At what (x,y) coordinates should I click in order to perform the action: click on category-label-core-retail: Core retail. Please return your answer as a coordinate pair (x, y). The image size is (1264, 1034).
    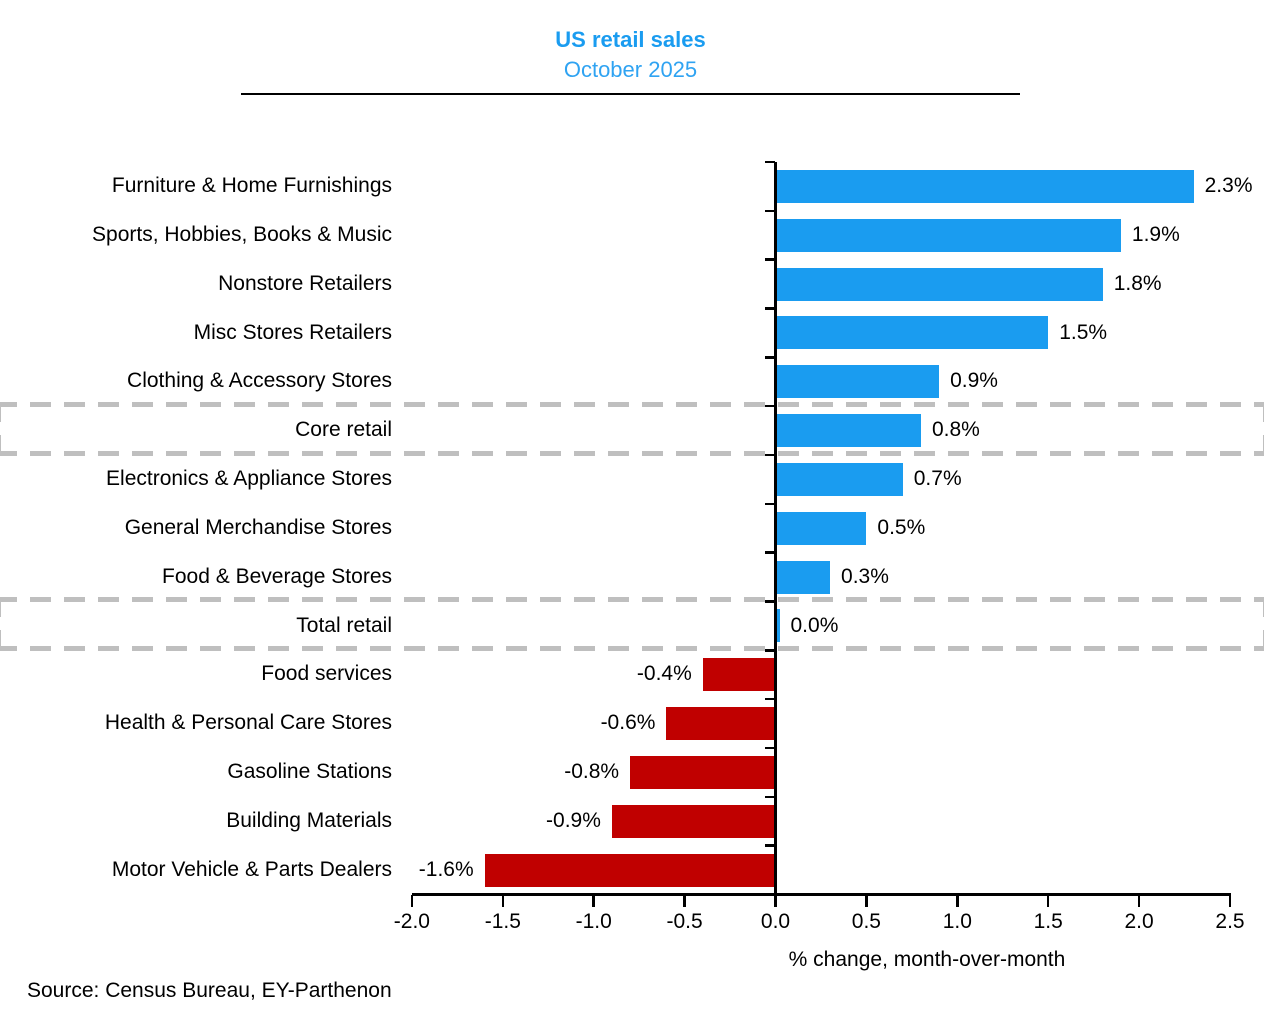
    Looking at the image, I should click on (343, 430).